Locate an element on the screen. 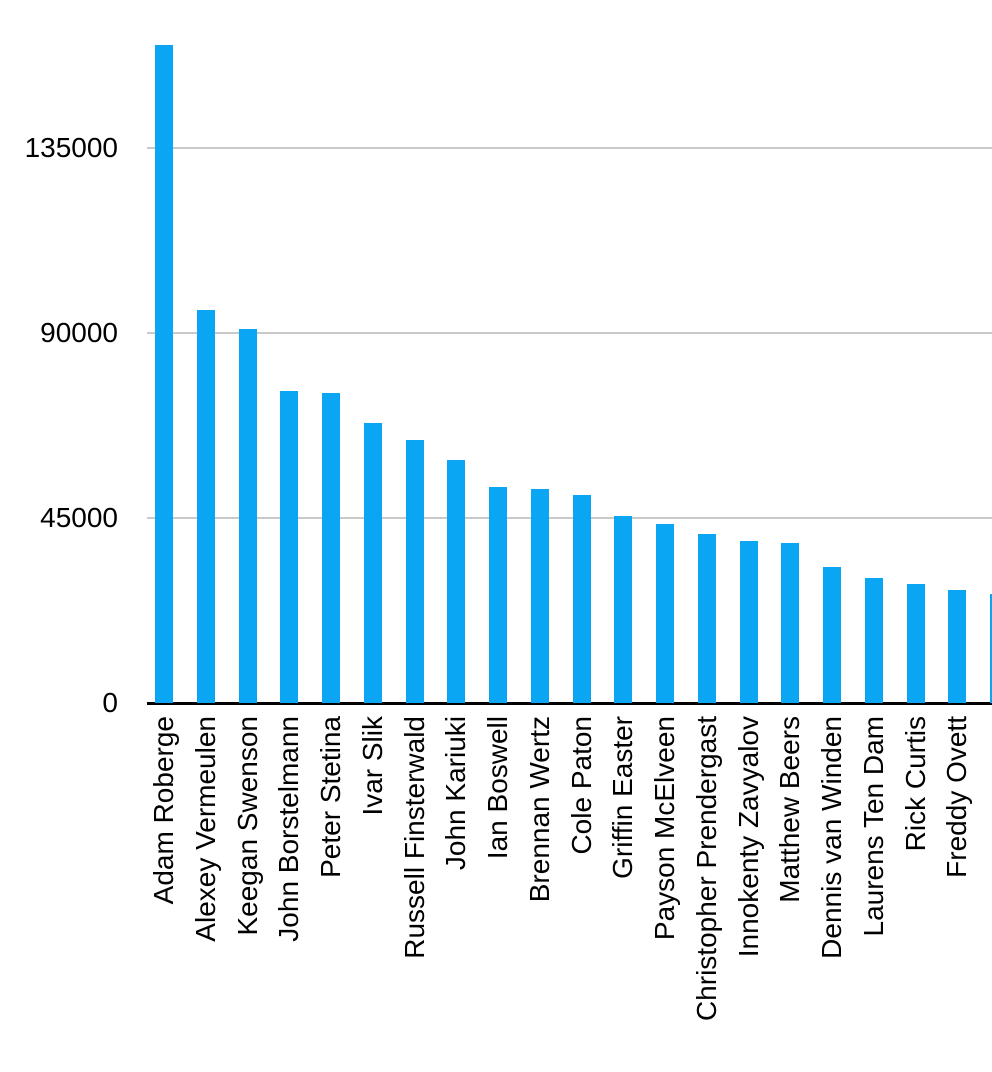 The width and height of the screenshot is (992, 1072). x-axis-category-label: Russell Finsterwald is located at coordinates (414, 837).